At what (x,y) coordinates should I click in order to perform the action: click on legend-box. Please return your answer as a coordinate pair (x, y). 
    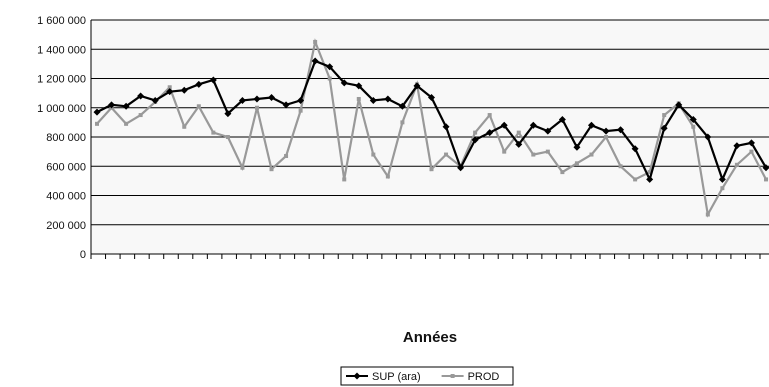
    Looking at the image, I should click on (427, 376).